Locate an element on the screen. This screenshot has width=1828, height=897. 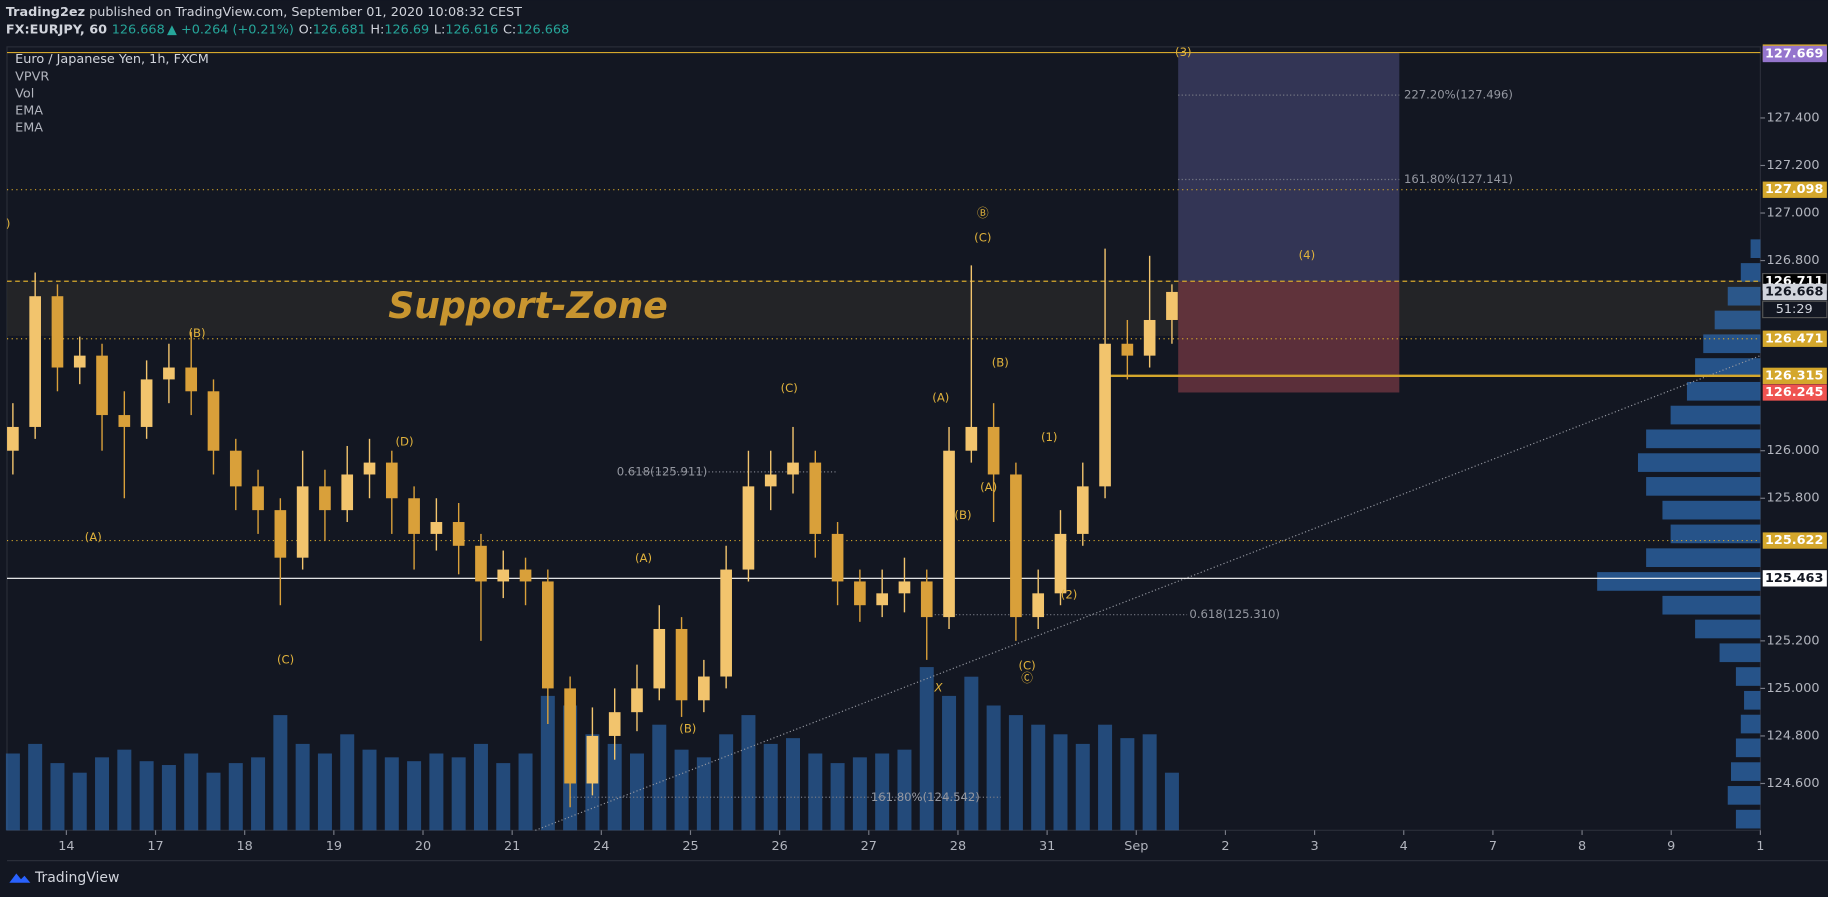
wave-label: (A) is located at coordinates (988, 487).